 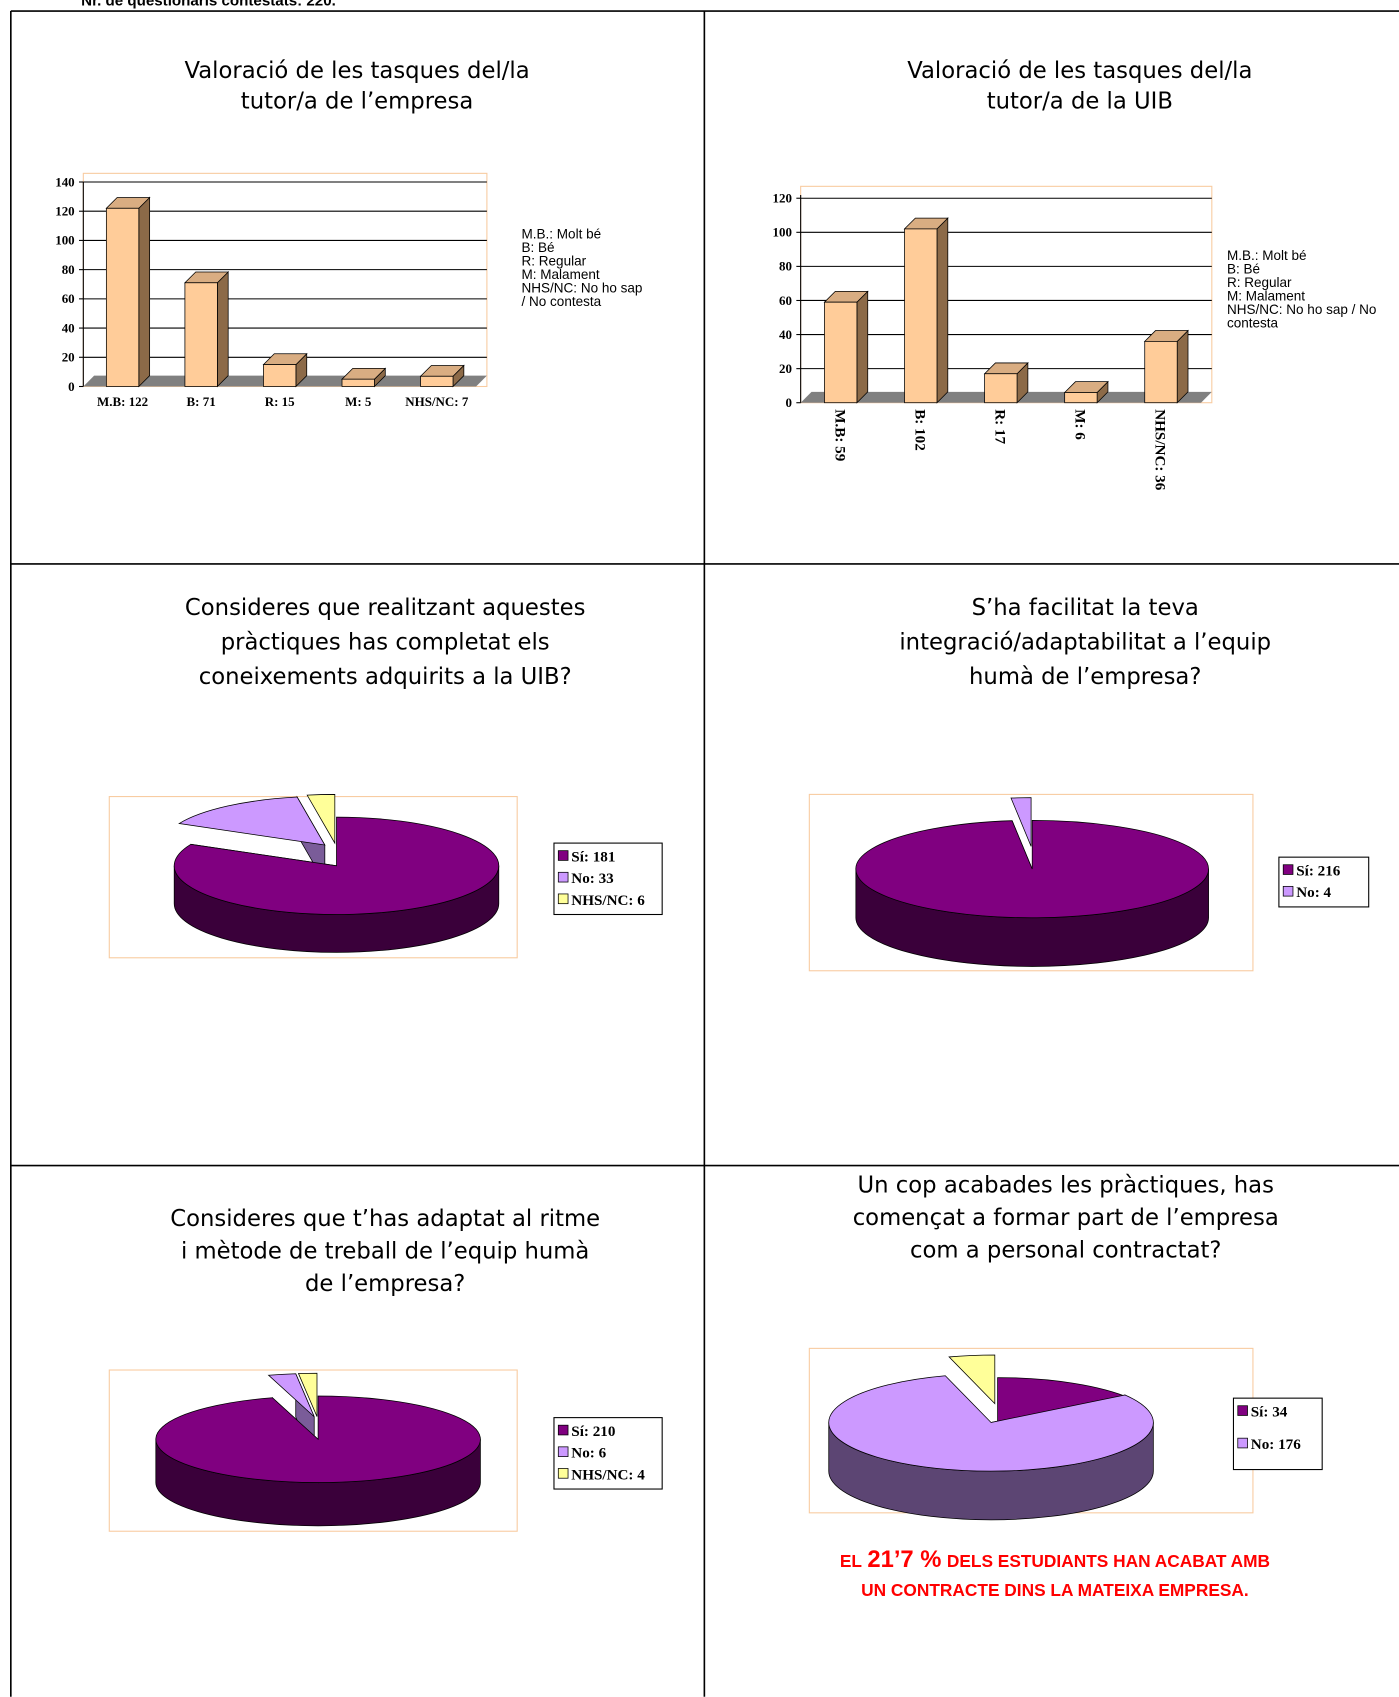 What do you see at coordinates (1085, 642) in the screenshot?
I see `chart-title: integració/adaptabilitat a l’equip` at bounding box center [1085, 642].